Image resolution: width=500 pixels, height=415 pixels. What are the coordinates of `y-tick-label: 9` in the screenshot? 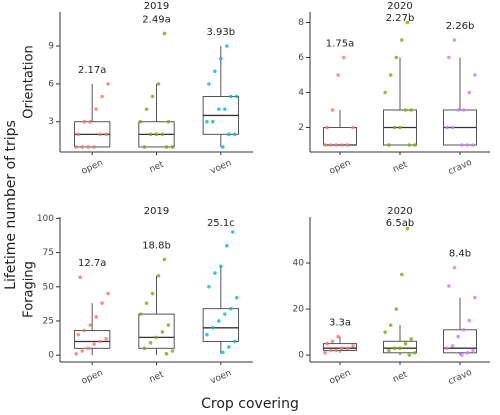 It's located at (51, 47).